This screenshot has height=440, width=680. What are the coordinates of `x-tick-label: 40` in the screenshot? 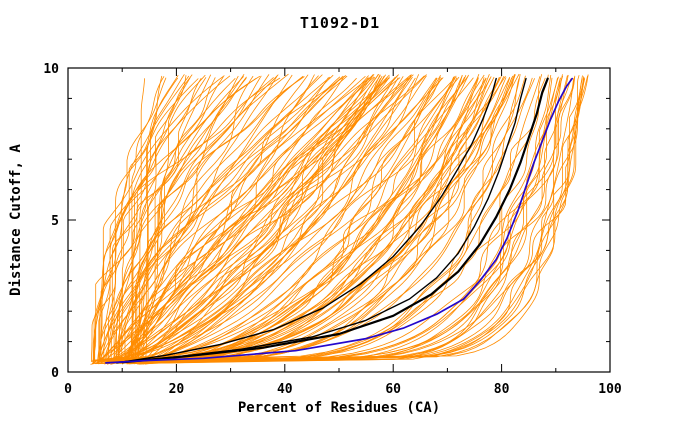 It's located at (285, 389).